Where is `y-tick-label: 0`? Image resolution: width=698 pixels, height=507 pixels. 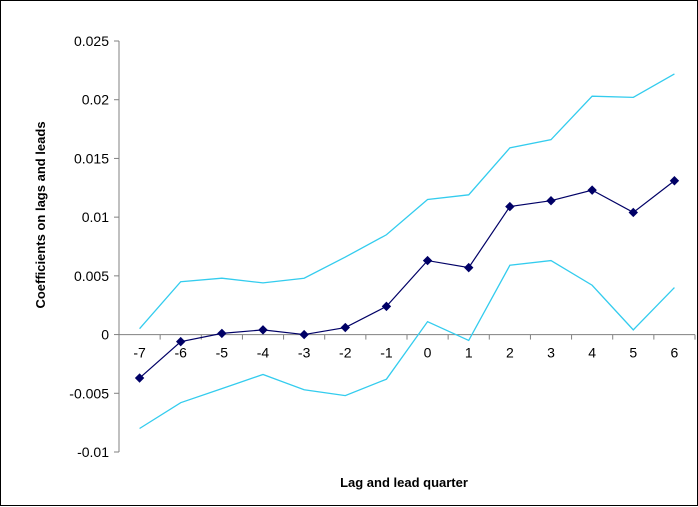 y-tick-label: 0 is located at coordinates (105, 335).